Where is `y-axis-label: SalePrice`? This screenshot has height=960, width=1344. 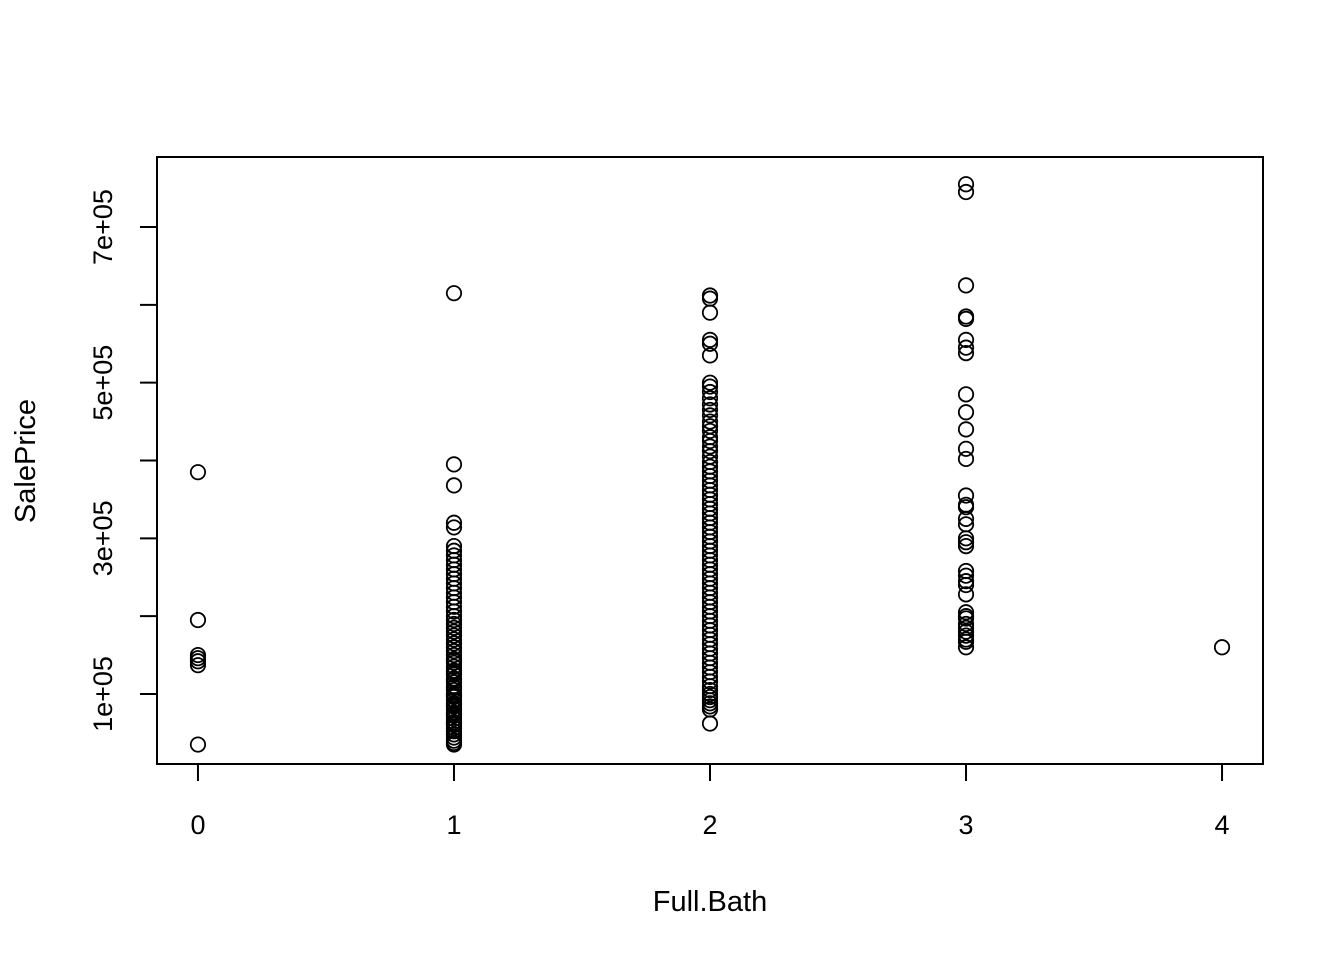
y-axis-label: SalePrice is located at coordinates (26, 461).